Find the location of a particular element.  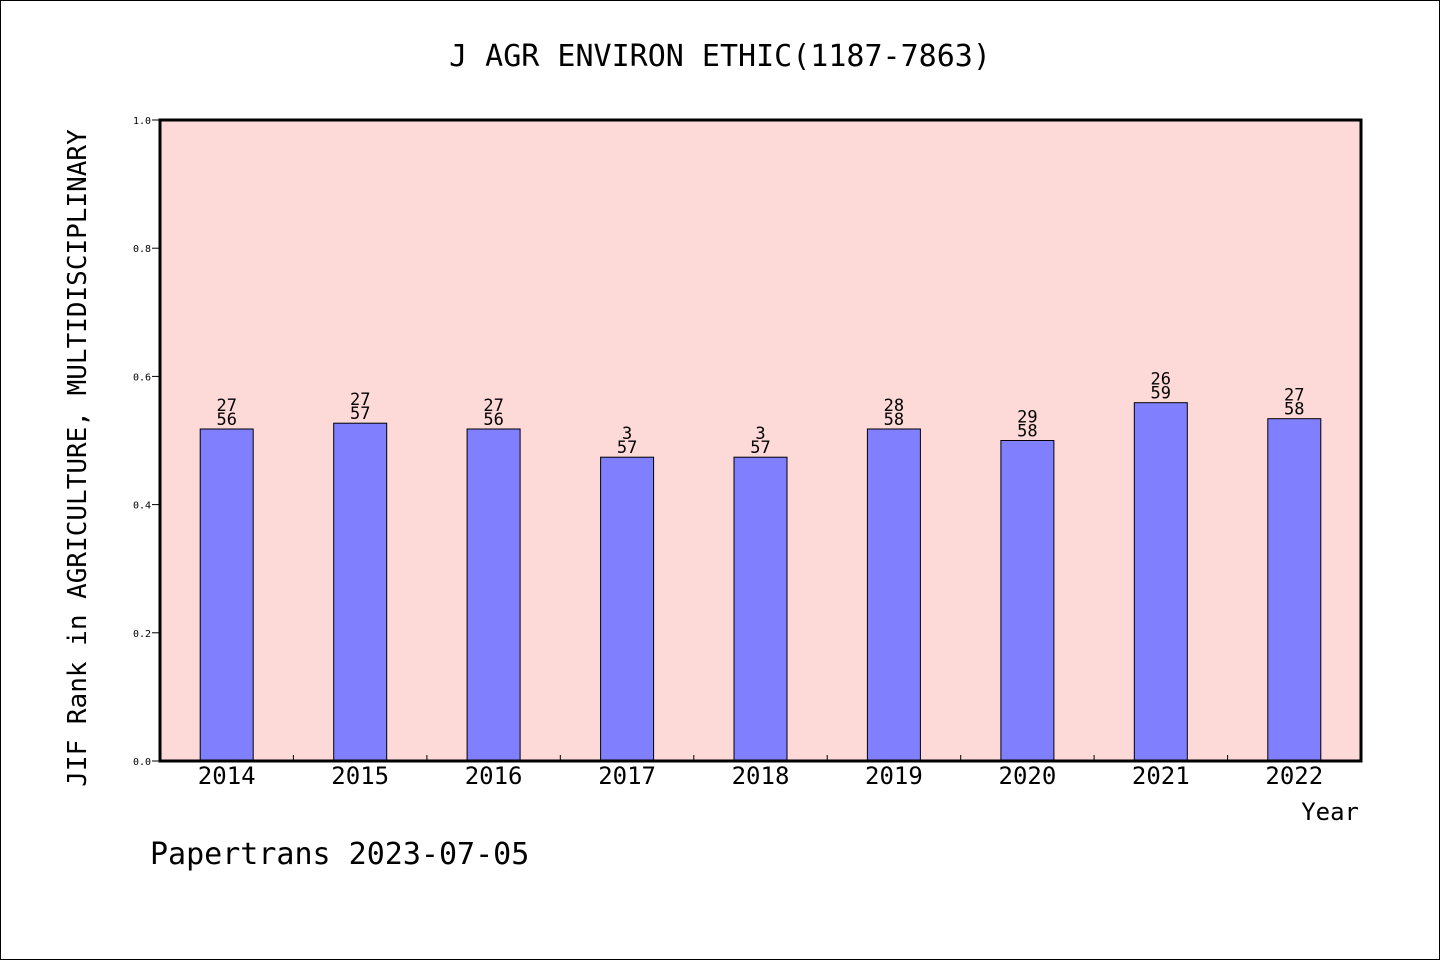

bar-2020 is located at coordinates (1027, 601).